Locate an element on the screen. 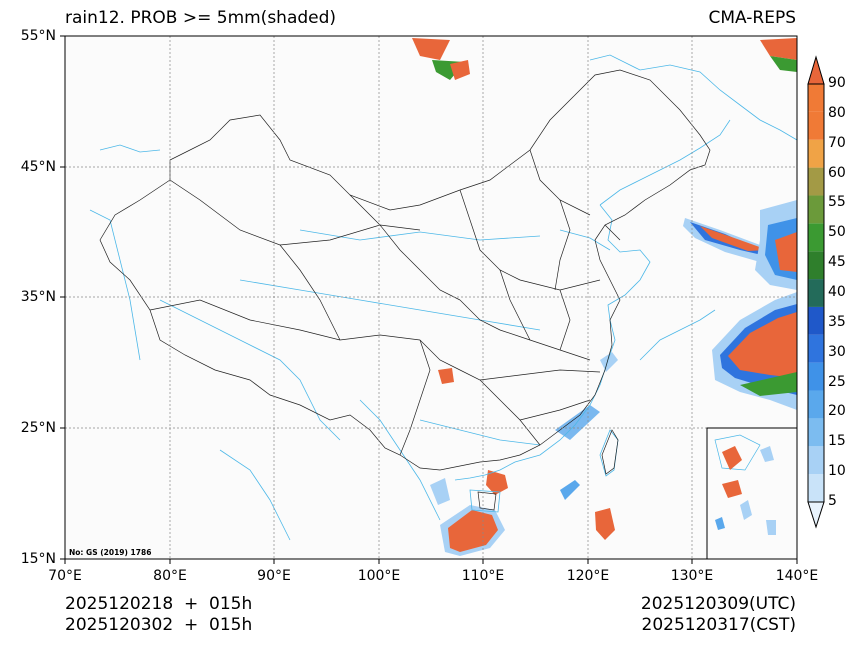 This screenshot has width=860, height=647. lat-label-45: 45°N is located at coordinates (38, 167).